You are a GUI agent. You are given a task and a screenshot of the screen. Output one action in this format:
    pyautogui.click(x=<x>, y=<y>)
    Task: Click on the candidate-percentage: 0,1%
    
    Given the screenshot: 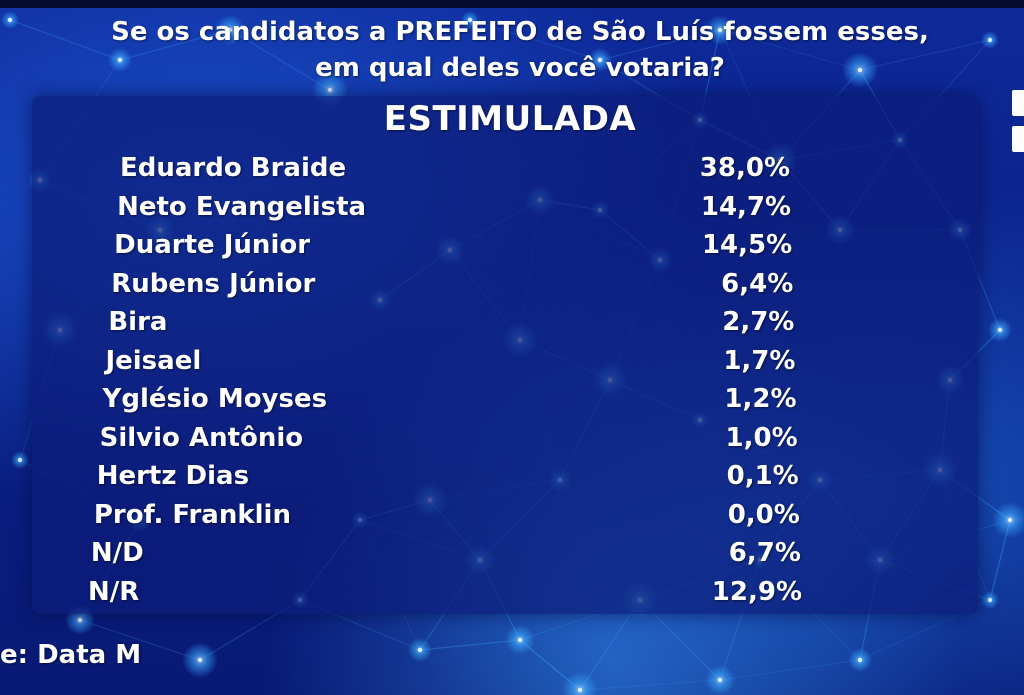 What is the action you would take?
    pyautogui.click(x=762, y=476)
    